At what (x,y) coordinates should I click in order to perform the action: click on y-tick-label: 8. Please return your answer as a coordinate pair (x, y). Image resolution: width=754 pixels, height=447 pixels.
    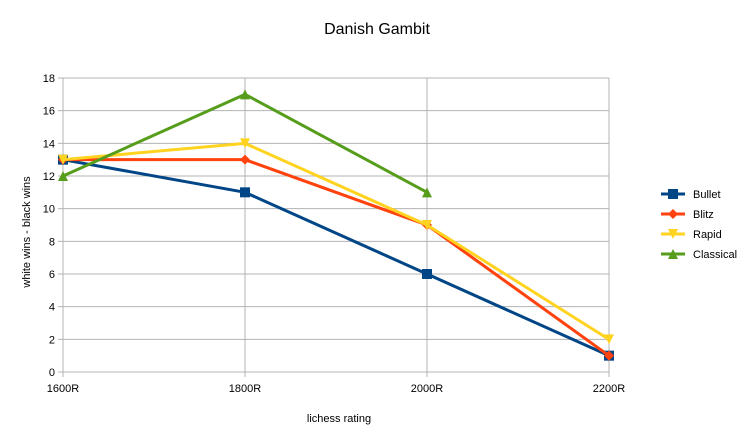
    Looking at the image, I should click on (52, 242).